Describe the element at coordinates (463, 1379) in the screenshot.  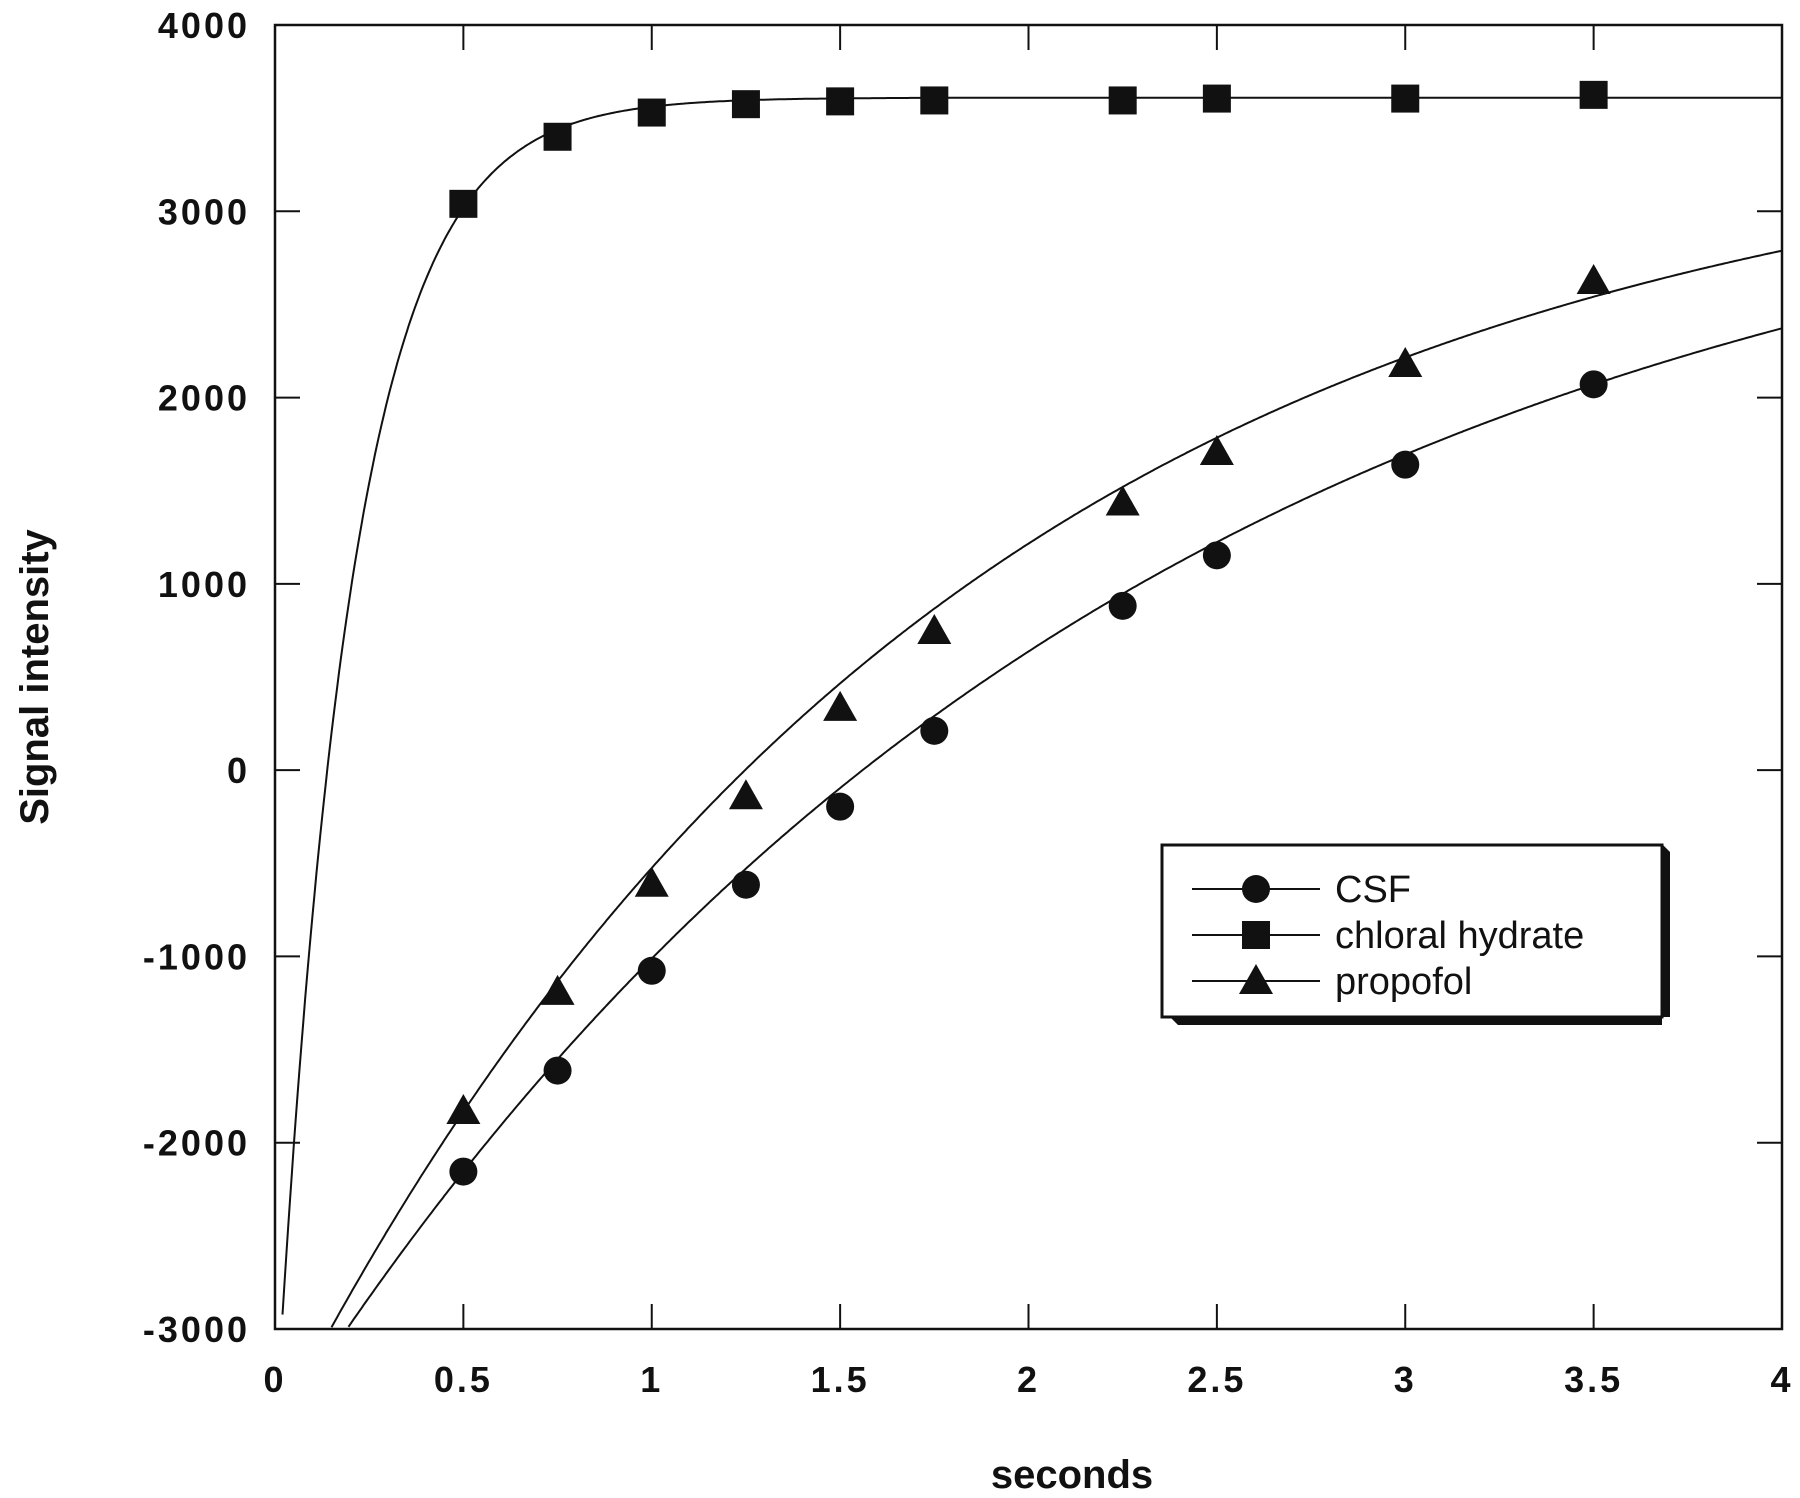
I see `x-tick-label: 0.5` at that location.